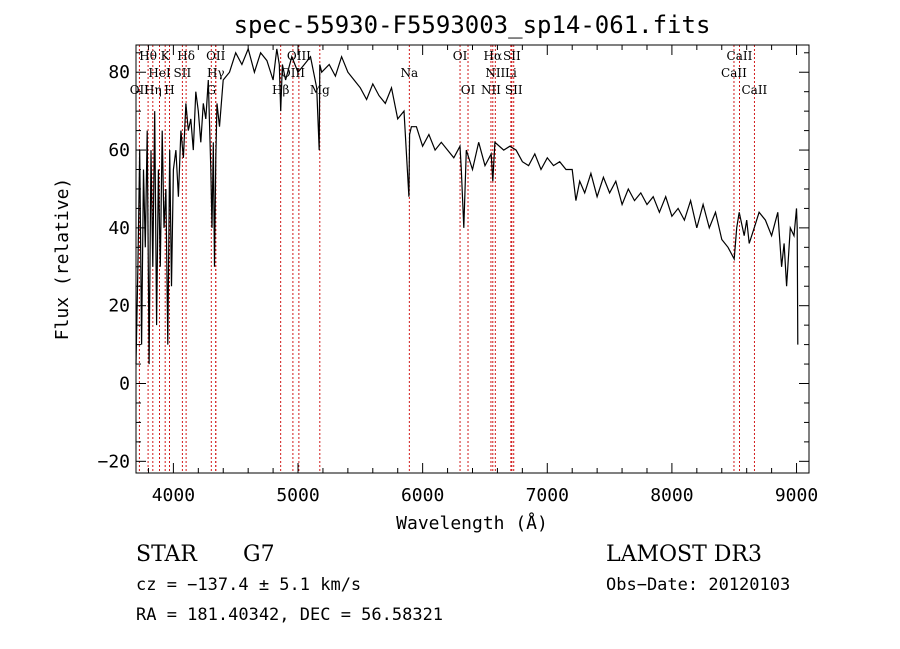 The height and width of the screenshot is (649, 900). I want to click on marker-label-18: Hη, so click(153, 90).